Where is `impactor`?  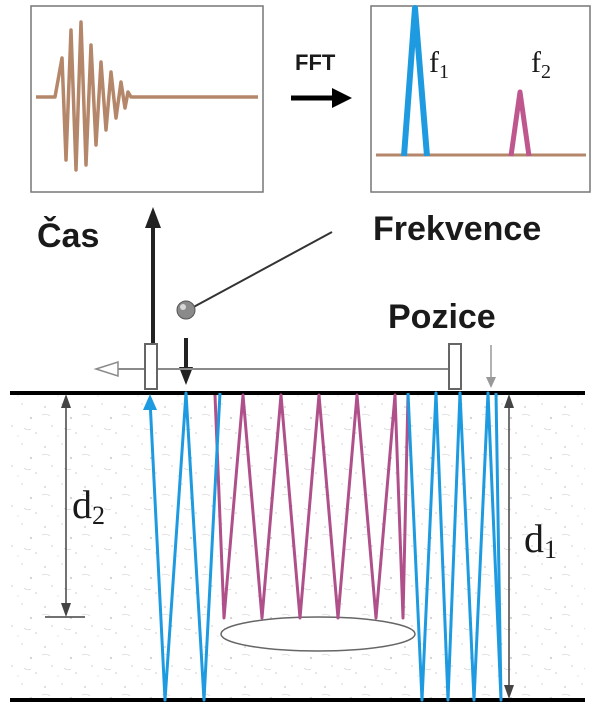
impactor is located at coordinates (254, 275).